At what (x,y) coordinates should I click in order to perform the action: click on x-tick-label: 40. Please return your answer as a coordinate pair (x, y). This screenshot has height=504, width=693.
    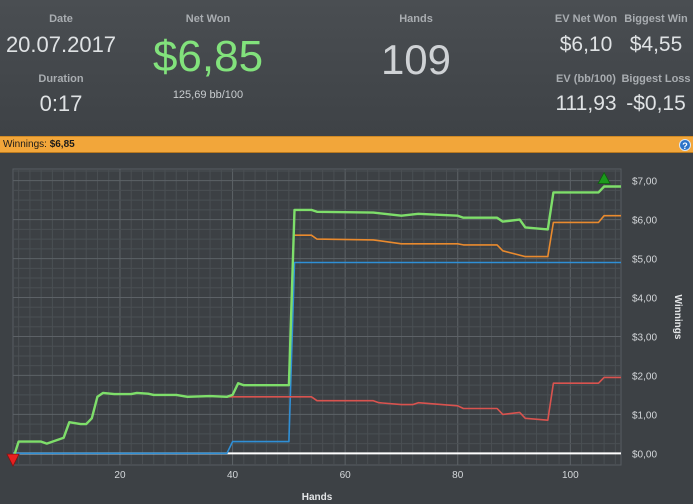
    Looking at the image, I should click on (233, 475).